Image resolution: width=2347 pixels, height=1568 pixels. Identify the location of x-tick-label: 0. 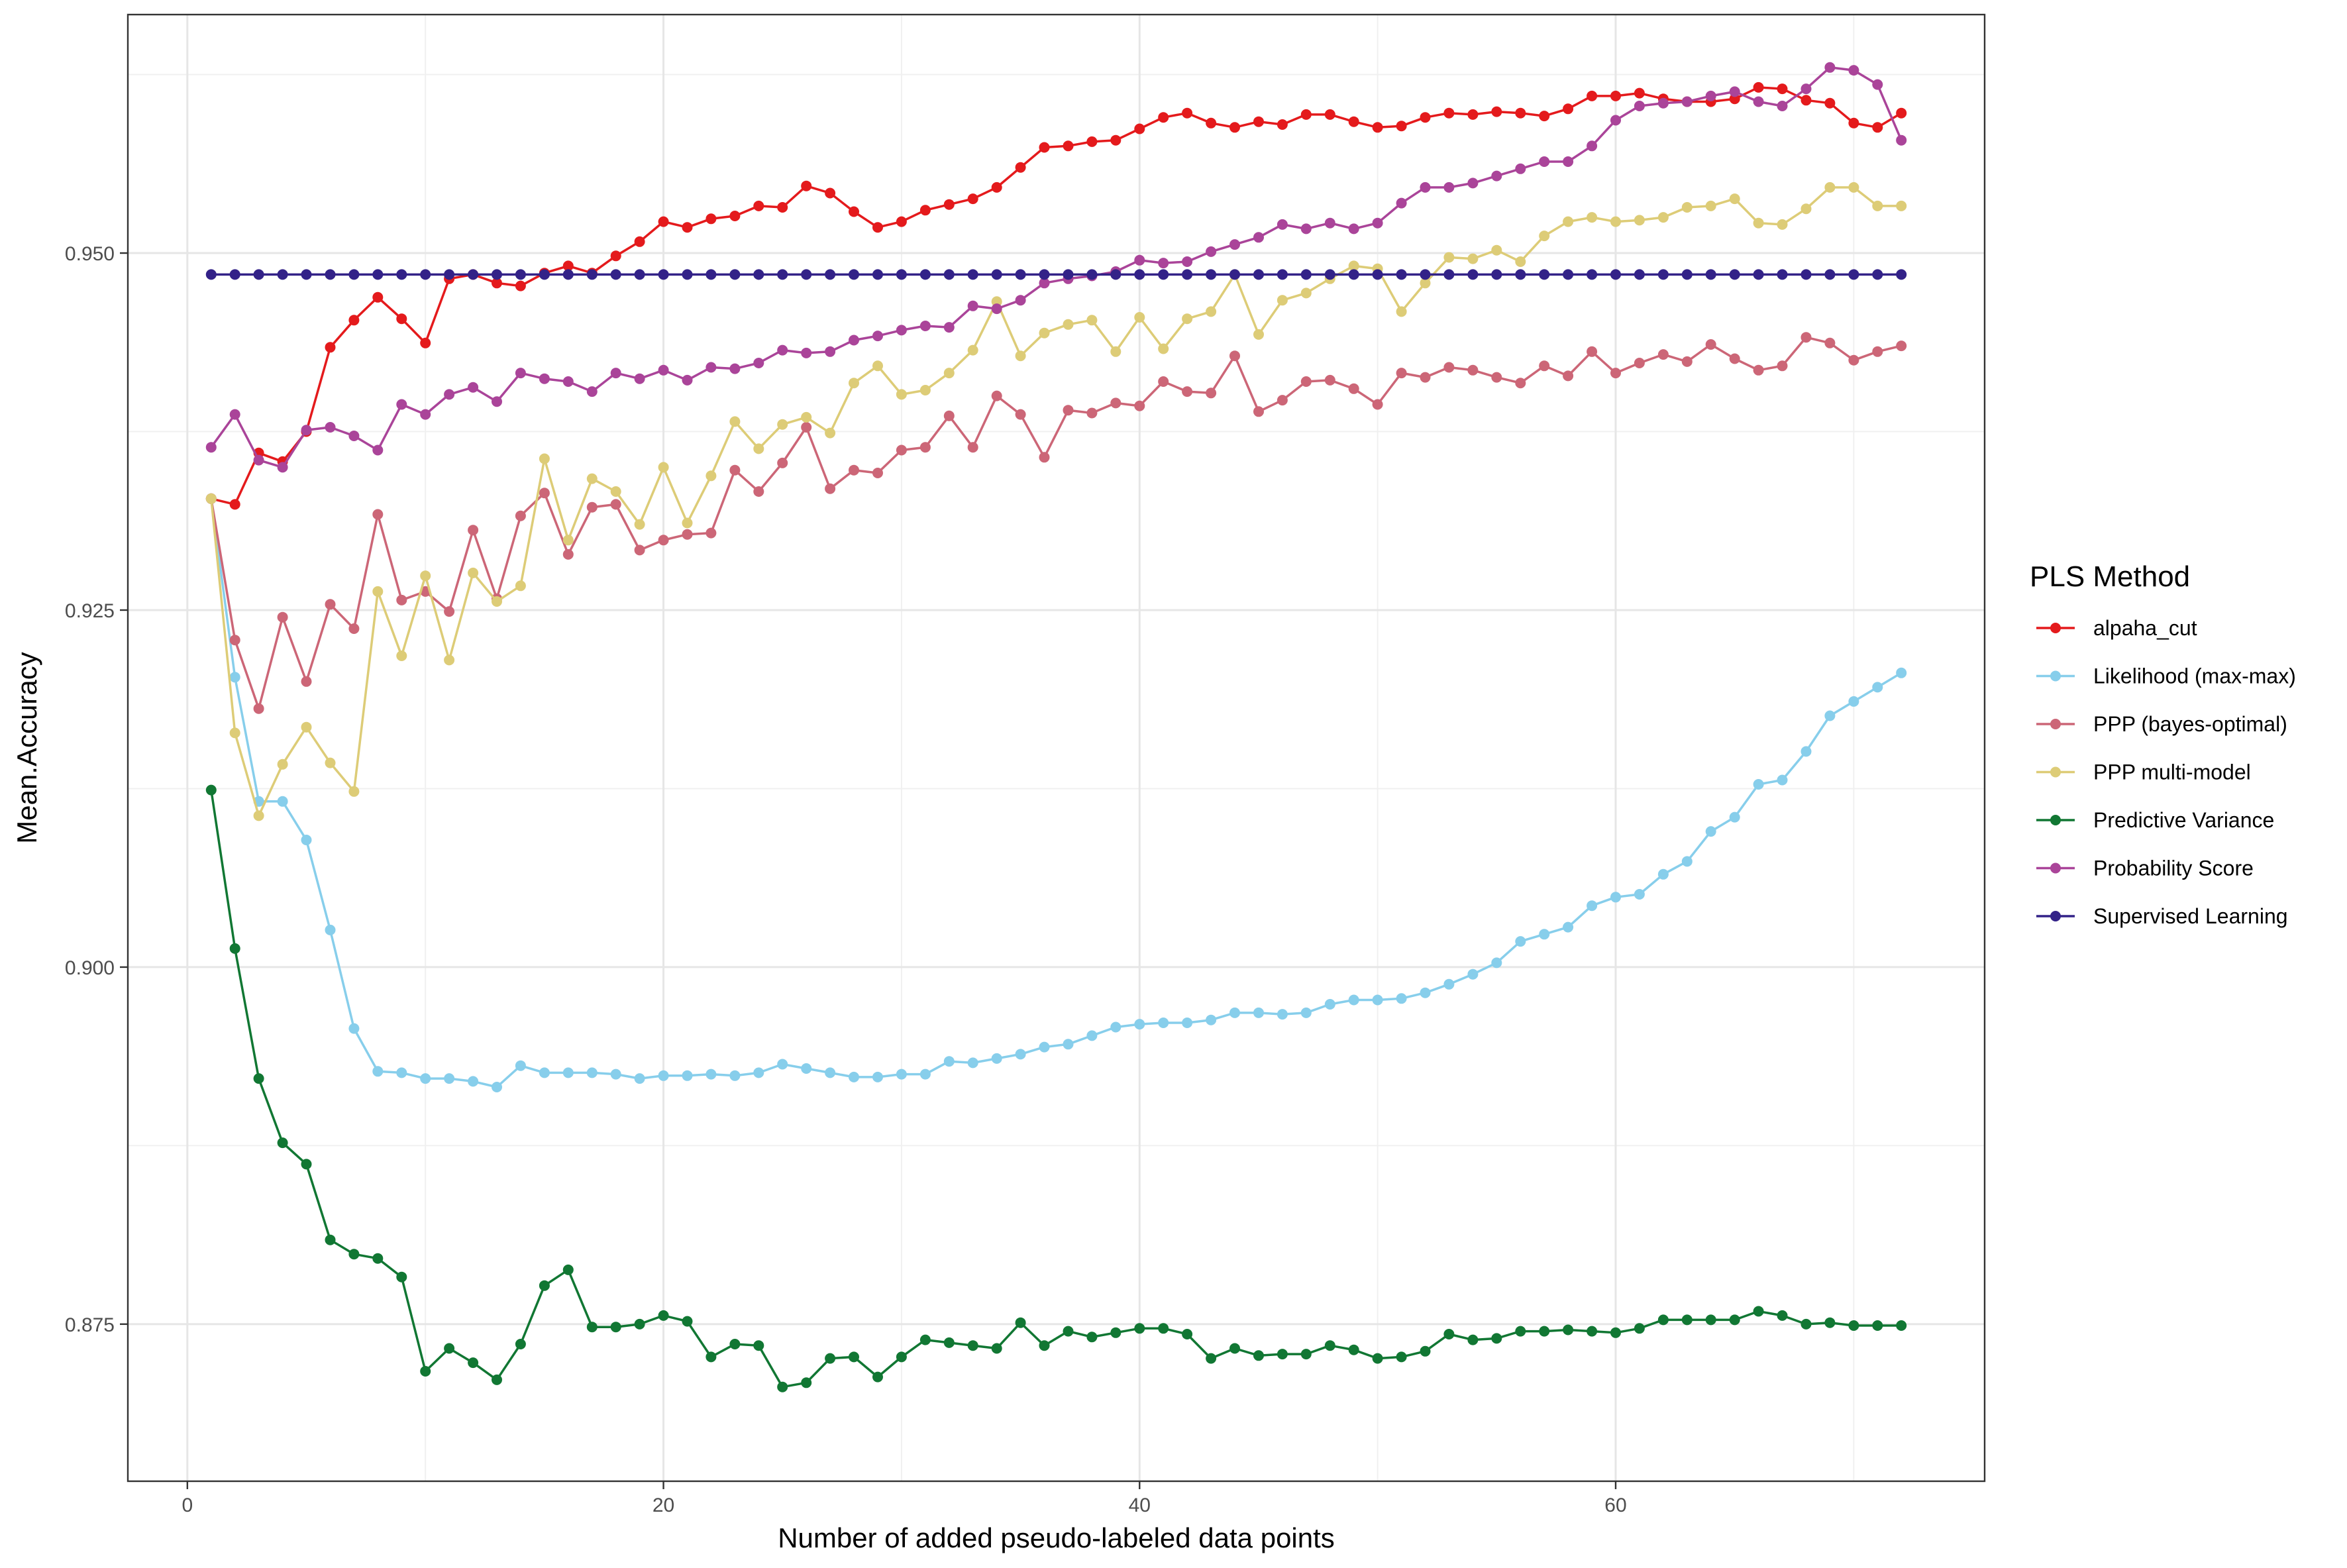
(187, 1505).